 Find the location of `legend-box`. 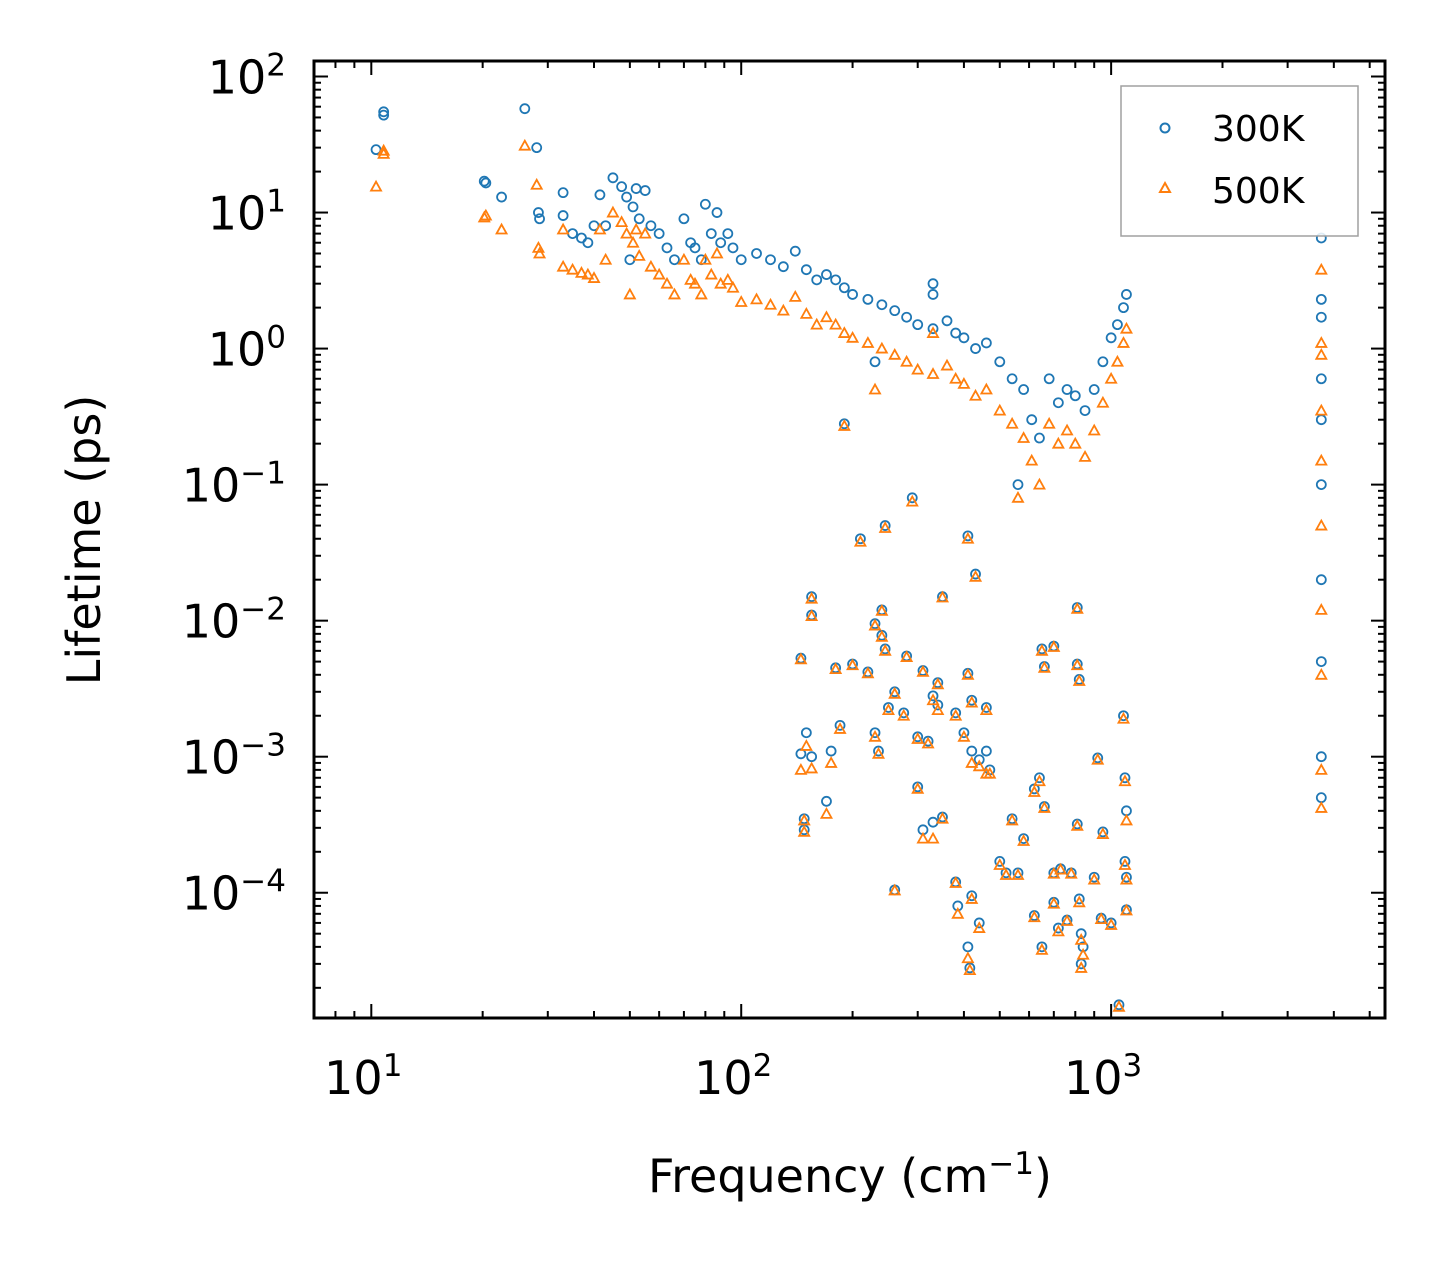

legend-box is located at coordinates (1239, 161).